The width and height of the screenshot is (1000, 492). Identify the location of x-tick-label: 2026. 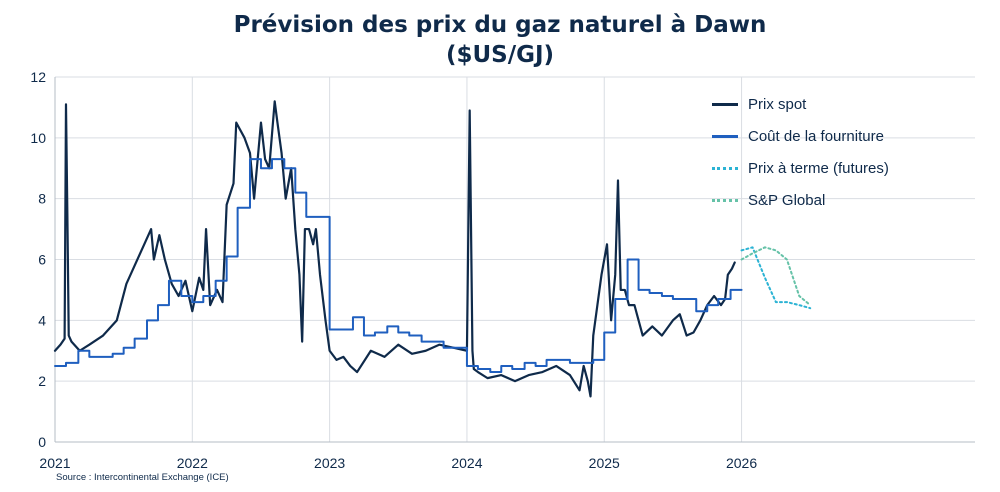
(741, 463).